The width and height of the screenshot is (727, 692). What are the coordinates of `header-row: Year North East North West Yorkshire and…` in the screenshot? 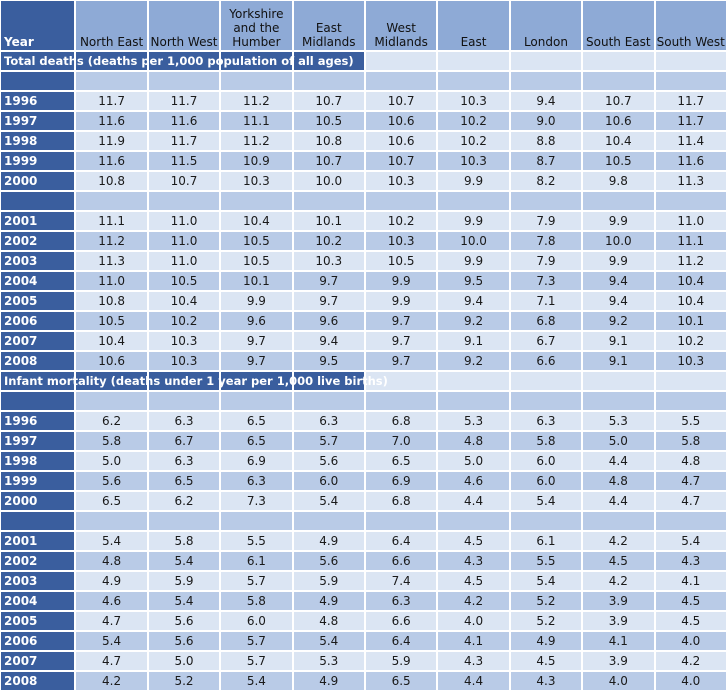 It's located at (363, 25).